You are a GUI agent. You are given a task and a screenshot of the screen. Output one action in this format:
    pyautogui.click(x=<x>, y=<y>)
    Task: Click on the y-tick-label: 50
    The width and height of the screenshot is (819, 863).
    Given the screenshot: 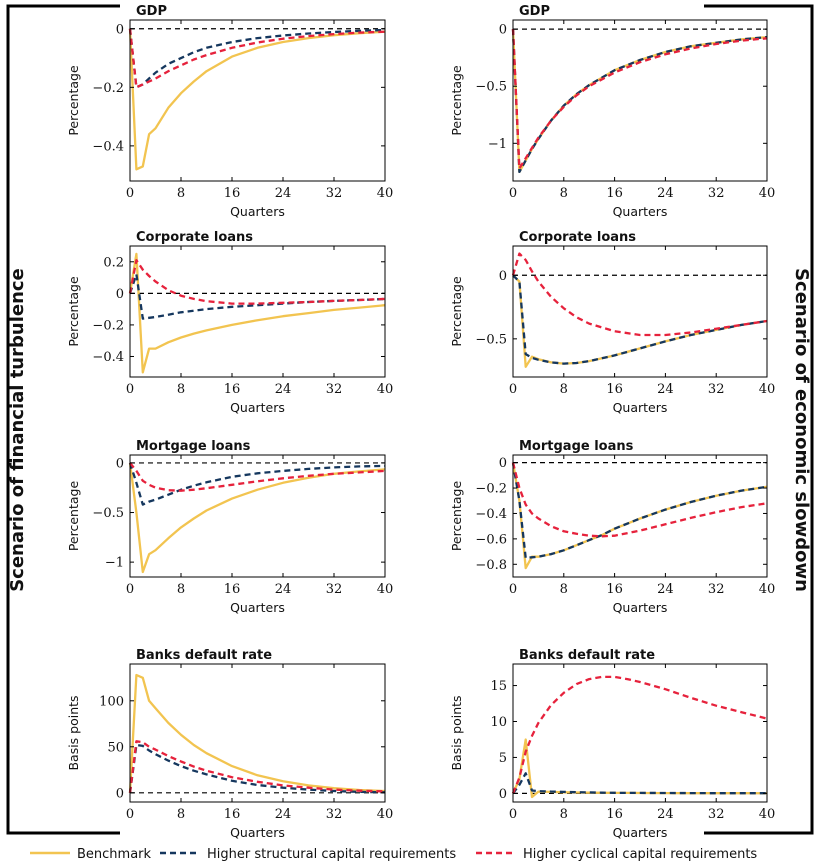 What is the action you would take?
    pyautogui.click(x=115, y=747)
    